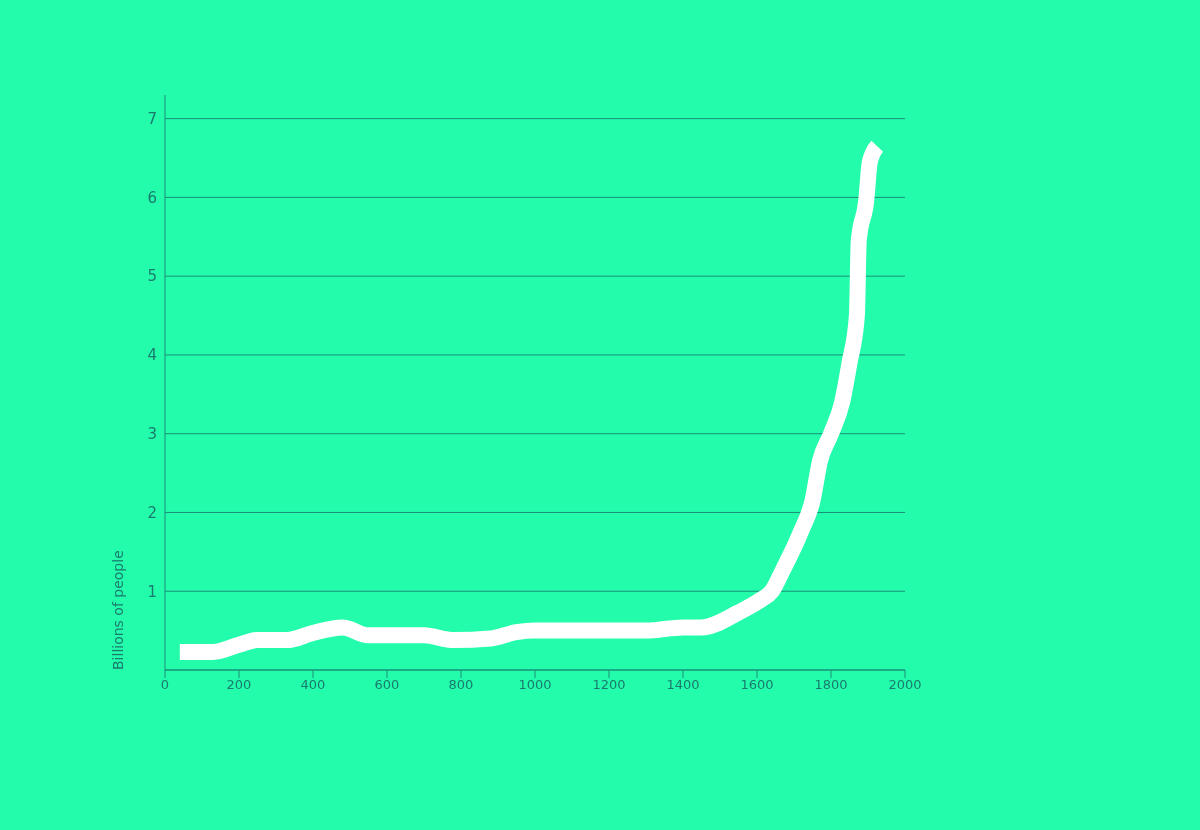  Describe the element at coordinates (387, 685) in the screenshot. I see `x-tick-label: 600` at that location.